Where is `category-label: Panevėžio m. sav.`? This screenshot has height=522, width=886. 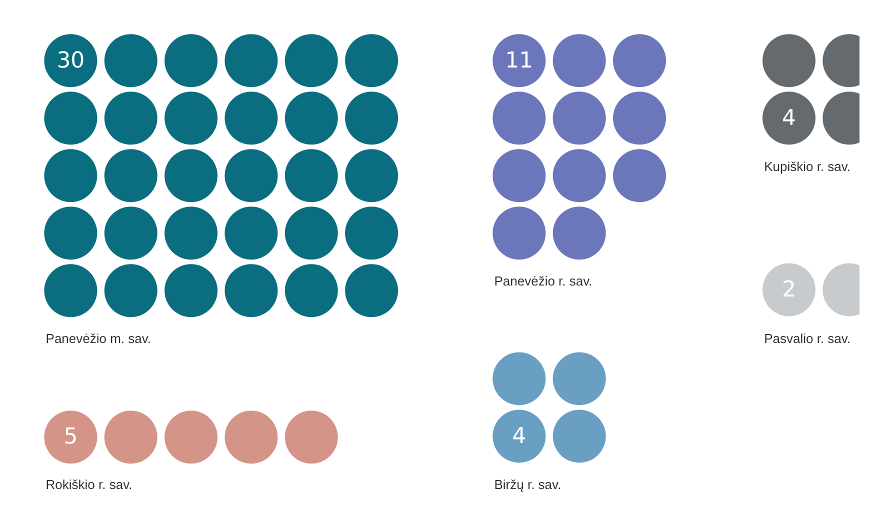
category-label: Panevėžio m. sav. is located at coordinates (99, 338).